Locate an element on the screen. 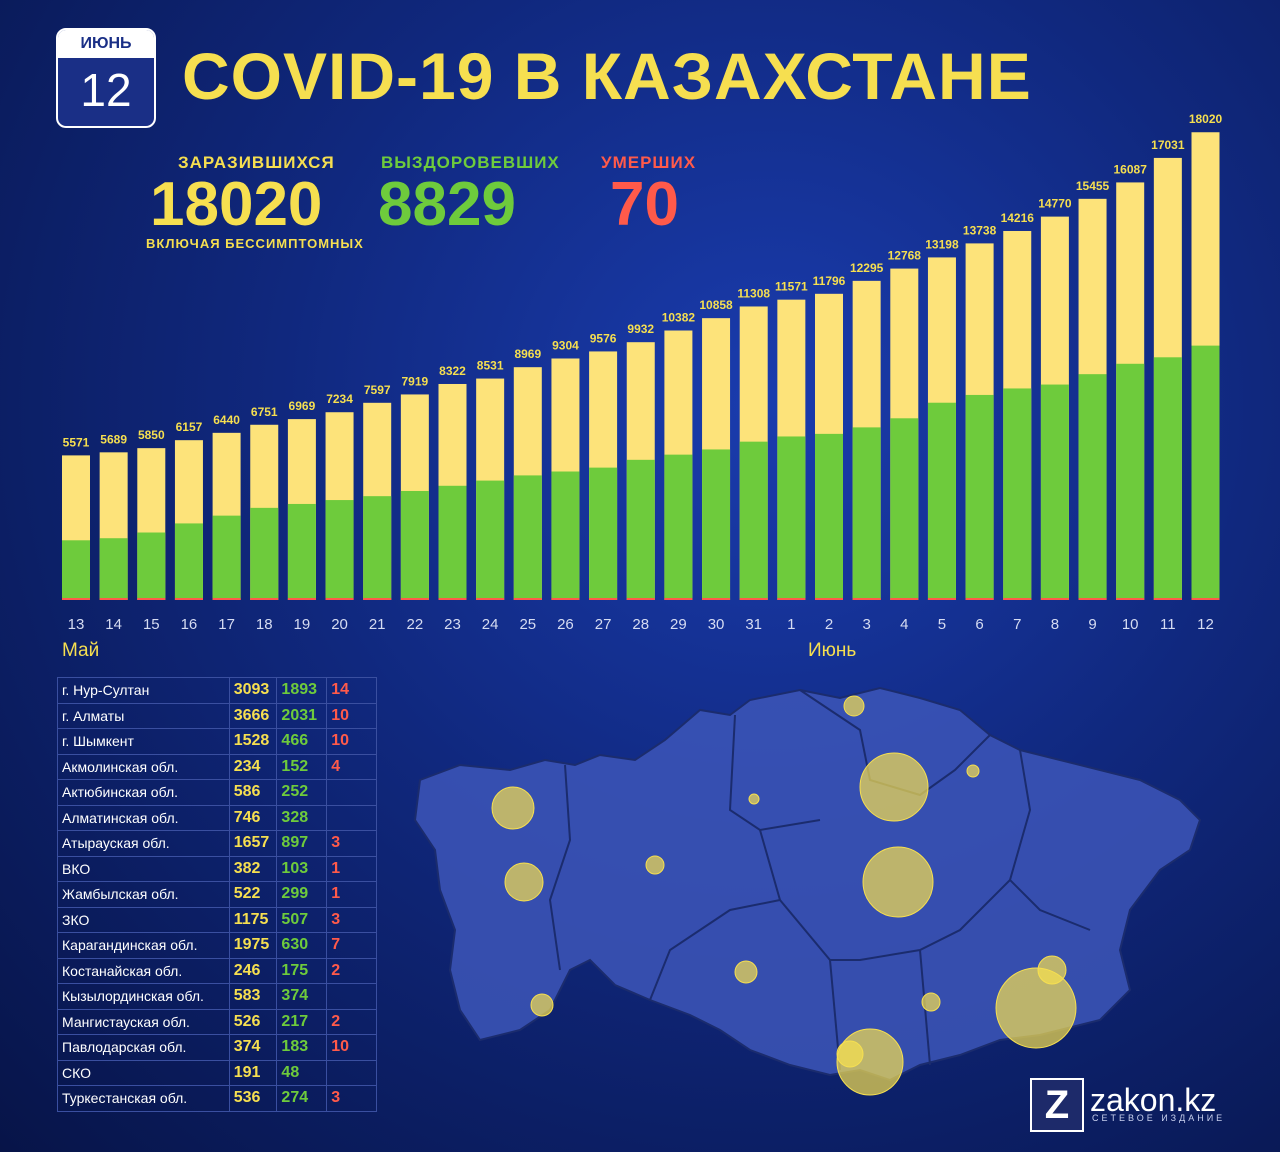 Image resolution: width=1280 pixels, height=1152 pixels. region-name: СКО is located at coordinates (143, 1072).